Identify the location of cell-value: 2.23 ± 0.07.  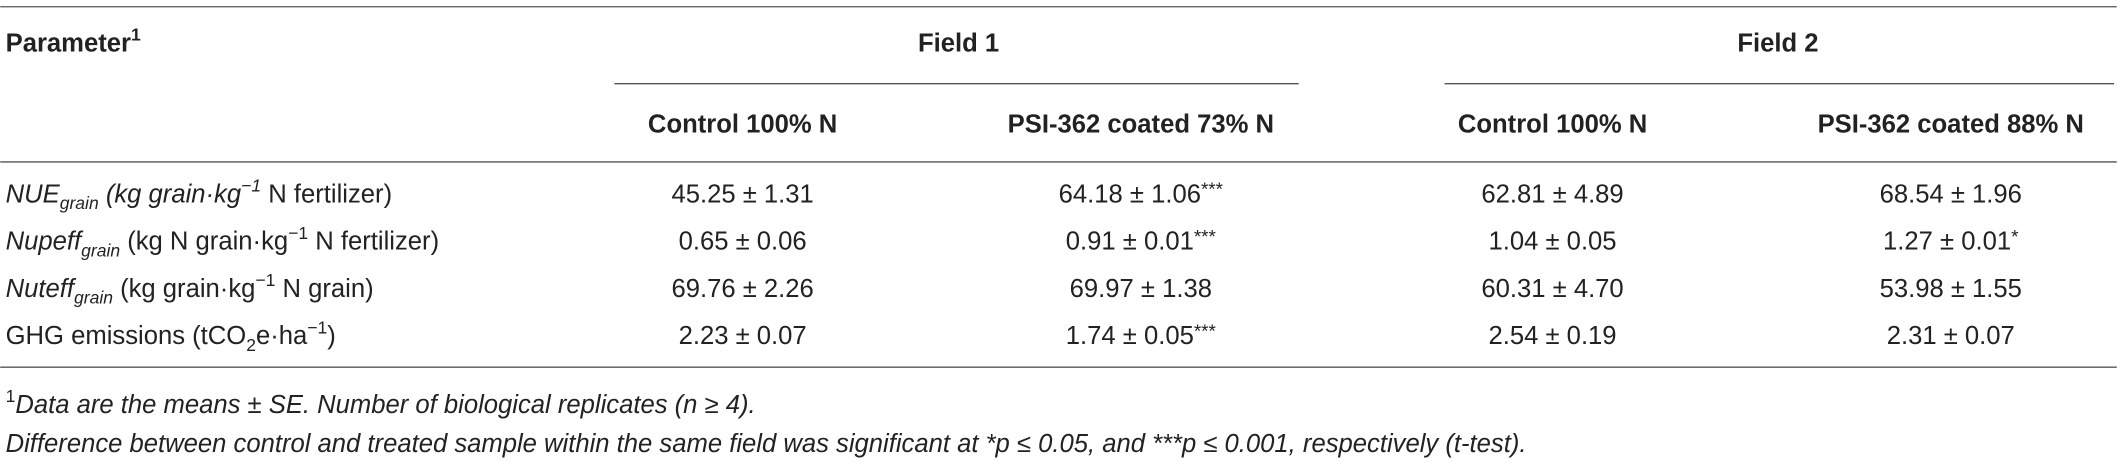
(743, 336).